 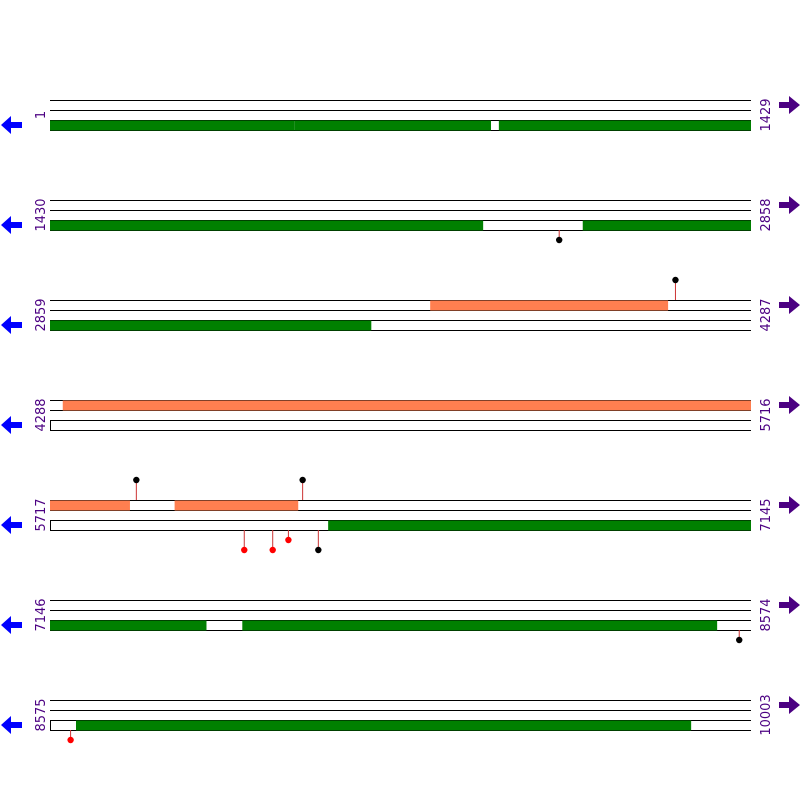 I want to click on start-position-label: 8575, so click(x=41, y=714).